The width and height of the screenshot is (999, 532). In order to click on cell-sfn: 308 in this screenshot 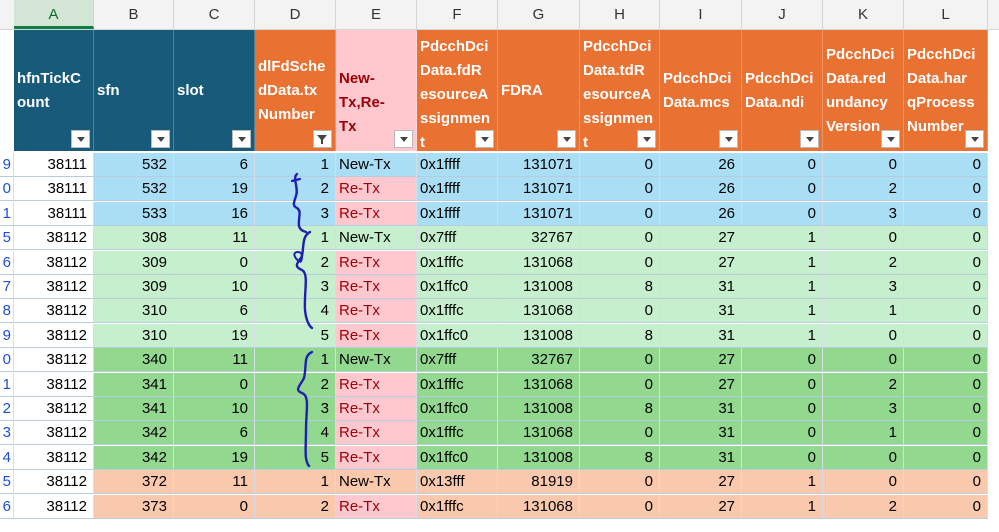, I will do `click(134, 238)`.